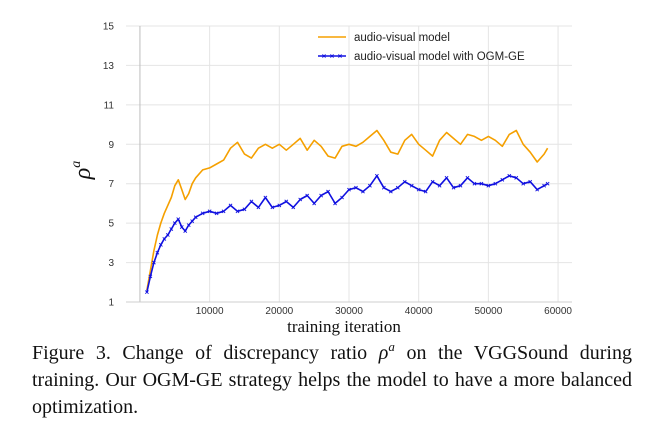  Describe the element at coordinates (111, 303) in the screenshot. I see `y-tick-label: 1` at that location.